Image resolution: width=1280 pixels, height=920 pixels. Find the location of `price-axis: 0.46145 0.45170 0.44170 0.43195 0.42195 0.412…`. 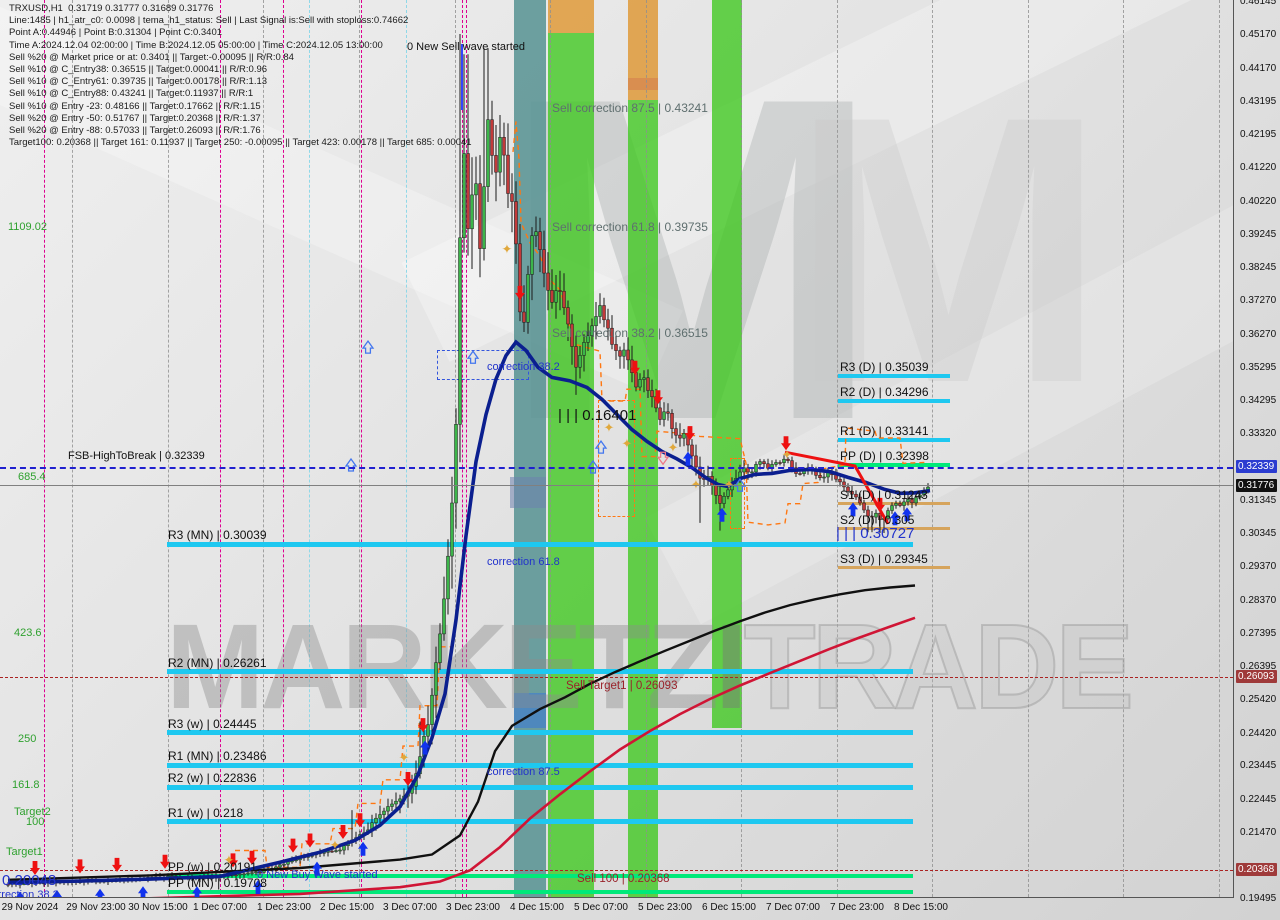

price-axis: 0.46145 0.45170 0.44170 0.43195 0.42195 0.412… is located at coordinates (1257, 452).